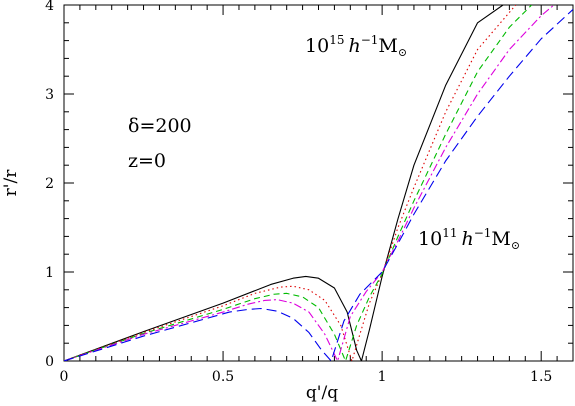 The width and height of the screenshot is (575, 406). Describe the element at coordinates (49, 7) in the screenshot. I see `y-tick-label: 4` at that location.